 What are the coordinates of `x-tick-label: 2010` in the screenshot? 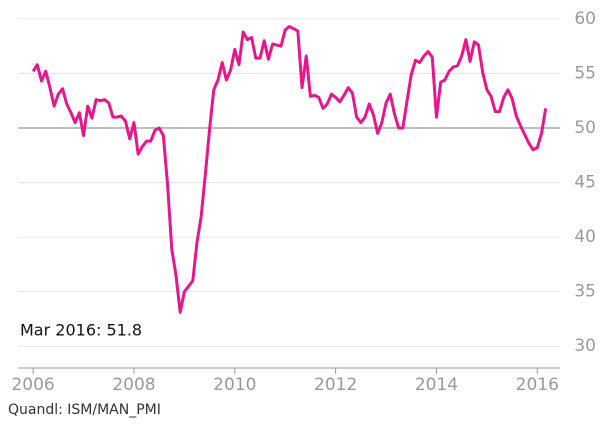 It's located at (234, 385).